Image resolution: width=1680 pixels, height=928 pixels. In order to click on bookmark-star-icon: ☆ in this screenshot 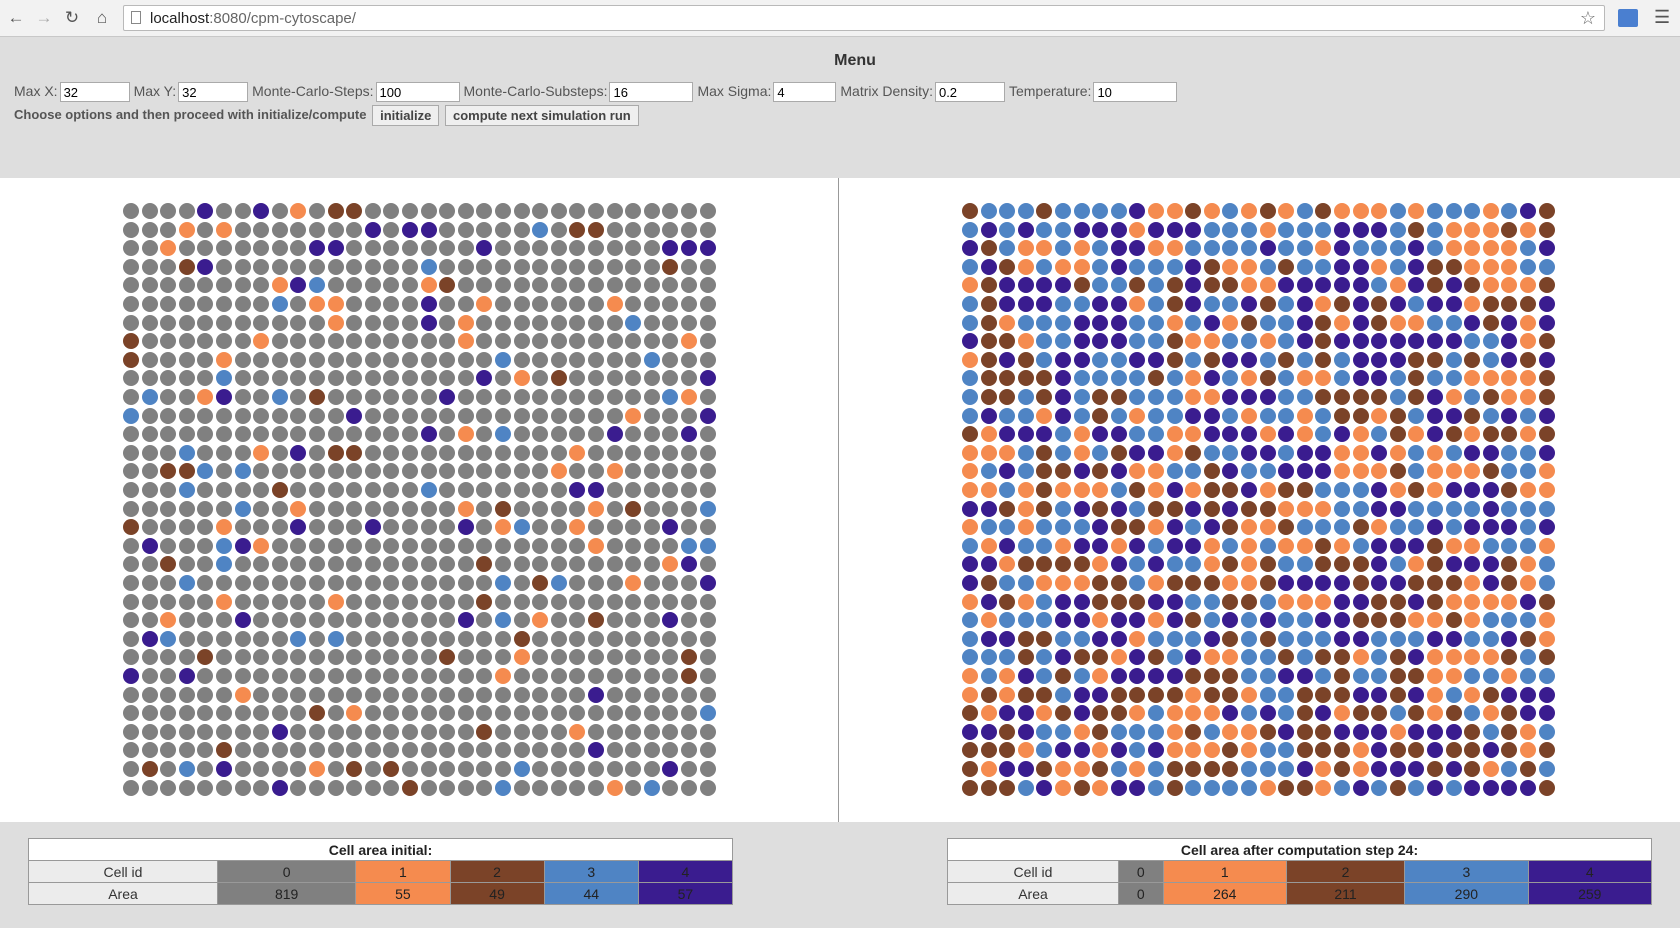, I will do `click(1587, 18)`.